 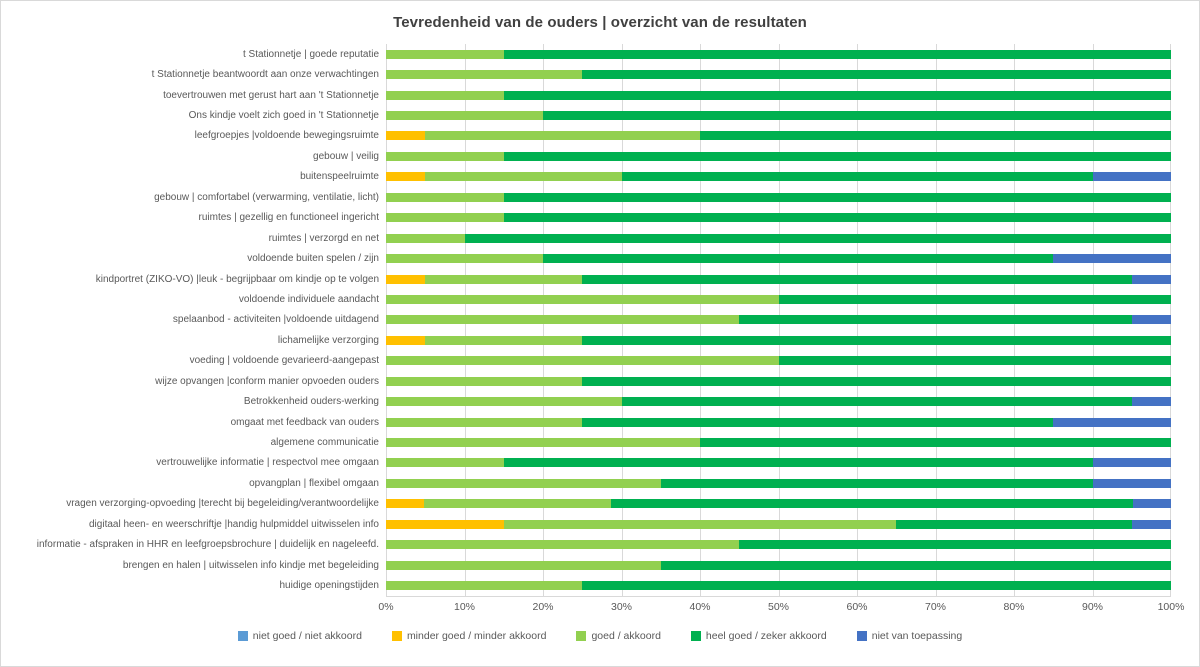 What do you see at coordinates (778, 607) in the screenshot?
I see `x-axis-tick-label: 50%` at bounding box center [778, 607].